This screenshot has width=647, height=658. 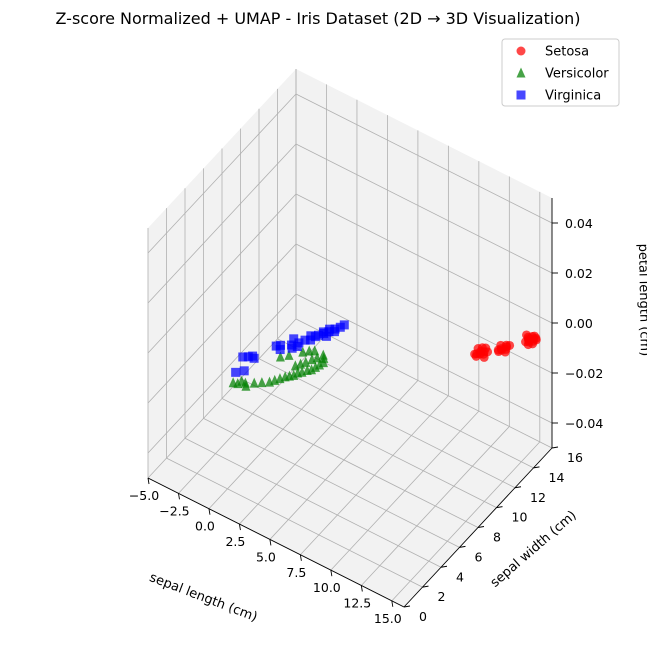 I want to click on x-tick-label: 5.0, so click(x=266, y=556).